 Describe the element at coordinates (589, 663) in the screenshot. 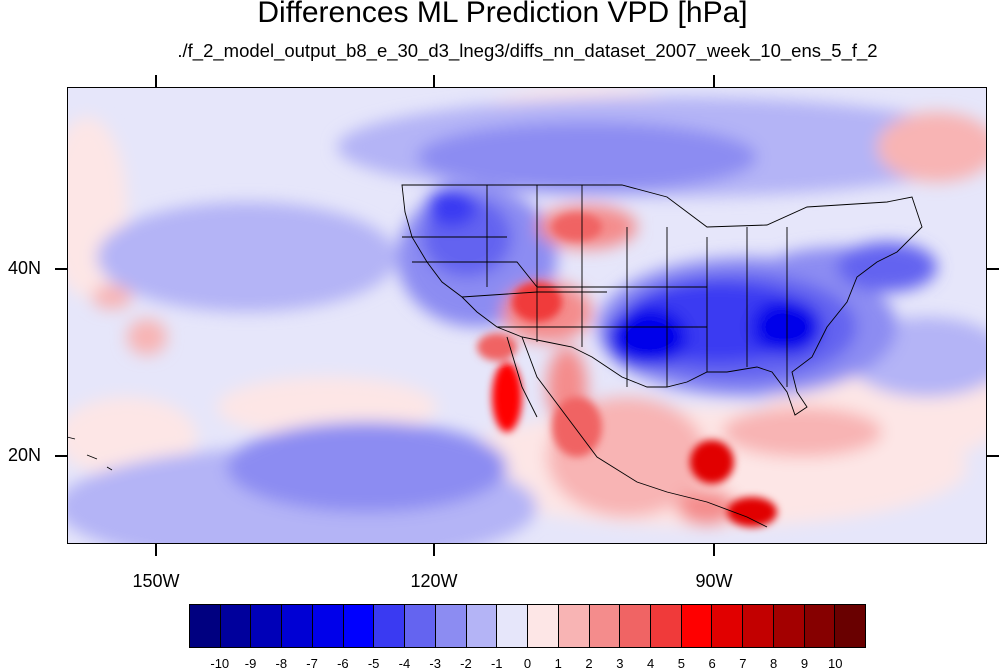

I see `colorbar-tick-label: 2` at that location.